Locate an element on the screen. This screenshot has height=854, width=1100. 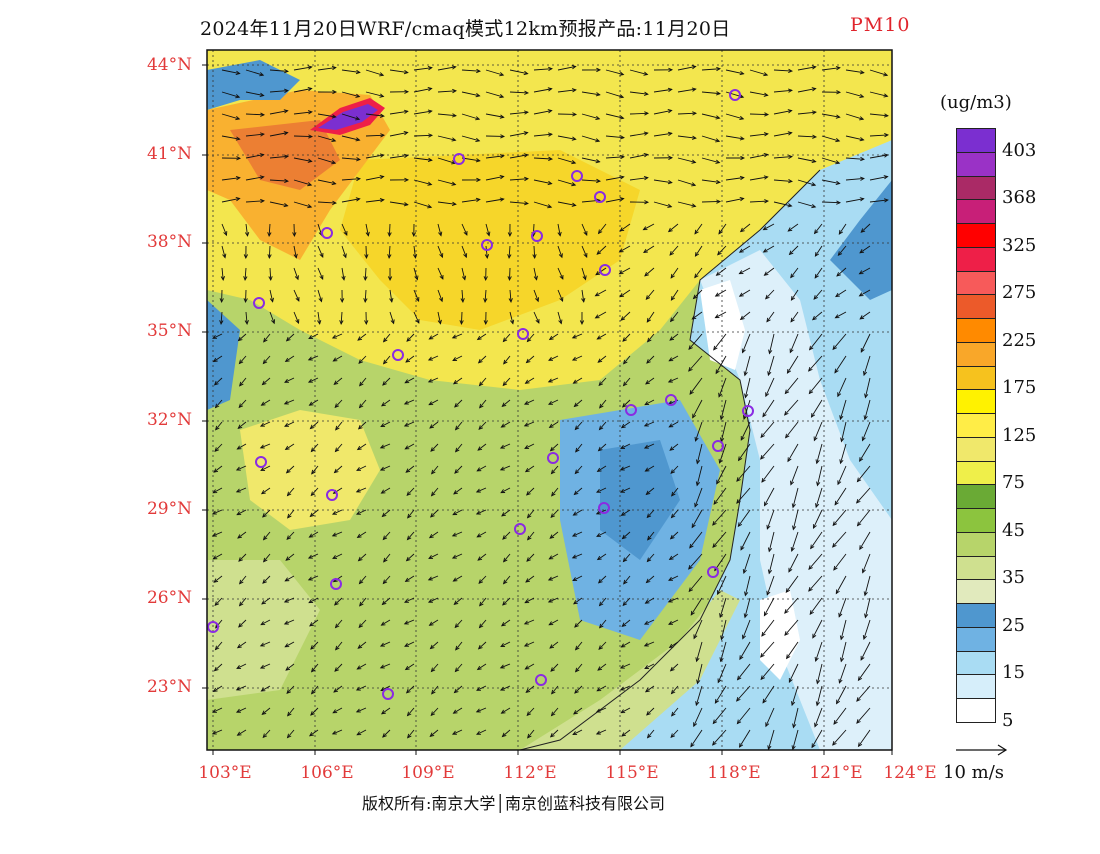
lat-label-44: 44°N is located at coordinates (162, 65).